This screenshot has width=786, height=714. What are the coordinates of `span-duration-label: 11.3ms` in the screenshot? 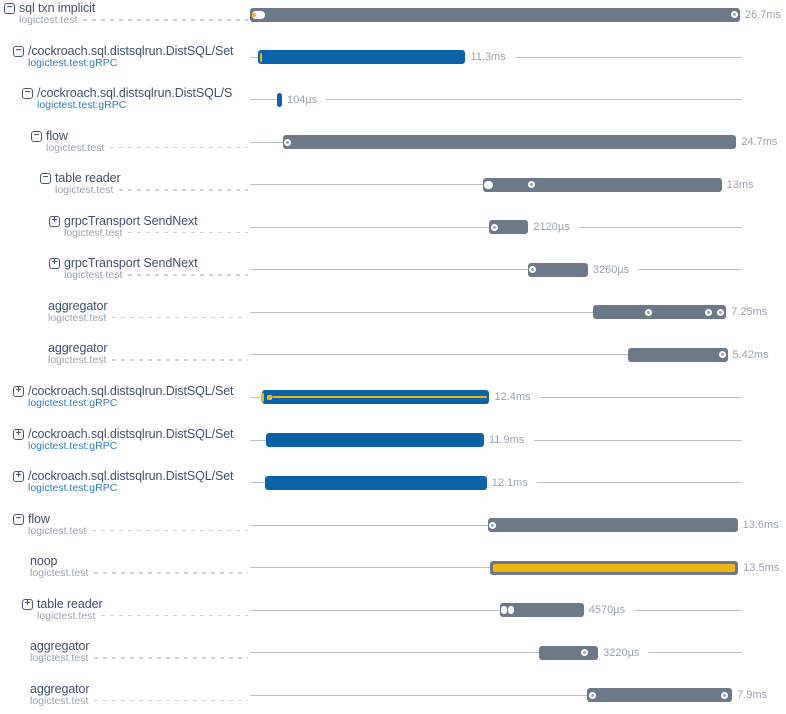 It's located at (488, 57).